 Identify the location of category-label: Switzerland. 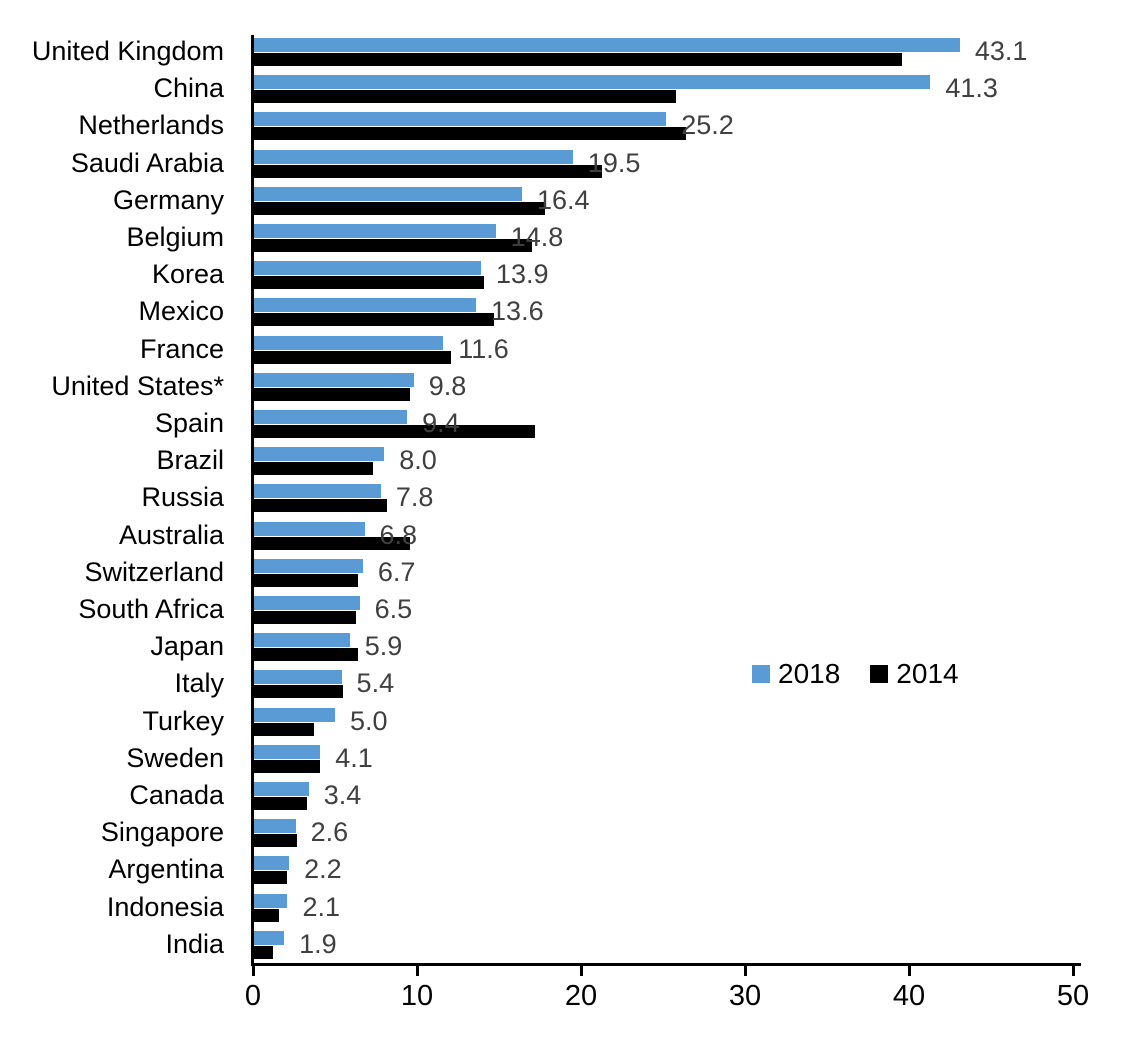
(154, 571).